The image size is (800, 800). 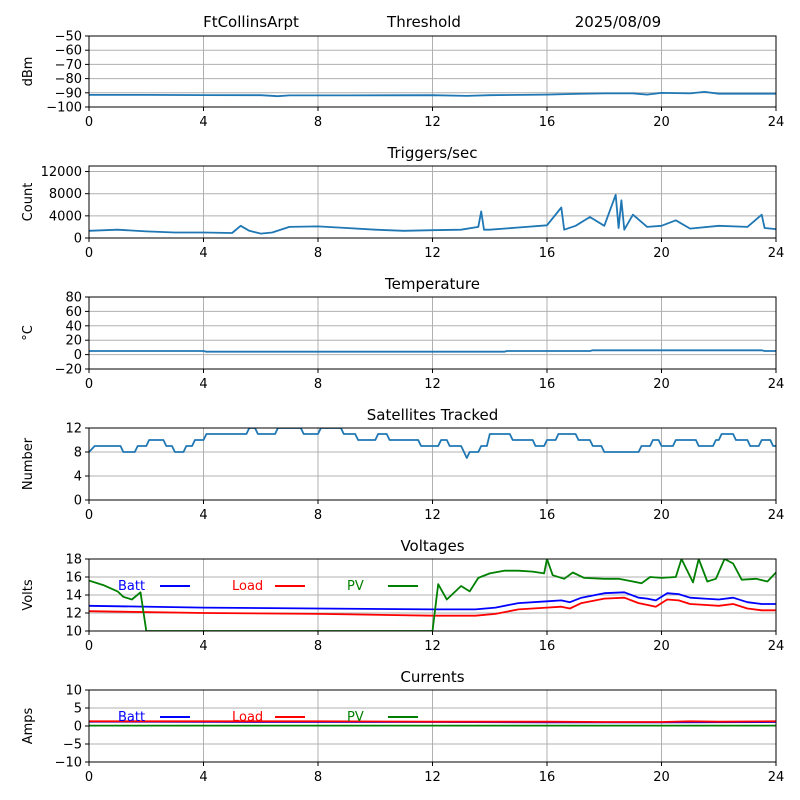 What do you see at coordinates (355, 586) in the screenshot?
I see `legend-label-pv: PV` at bounding box center [355, 586].